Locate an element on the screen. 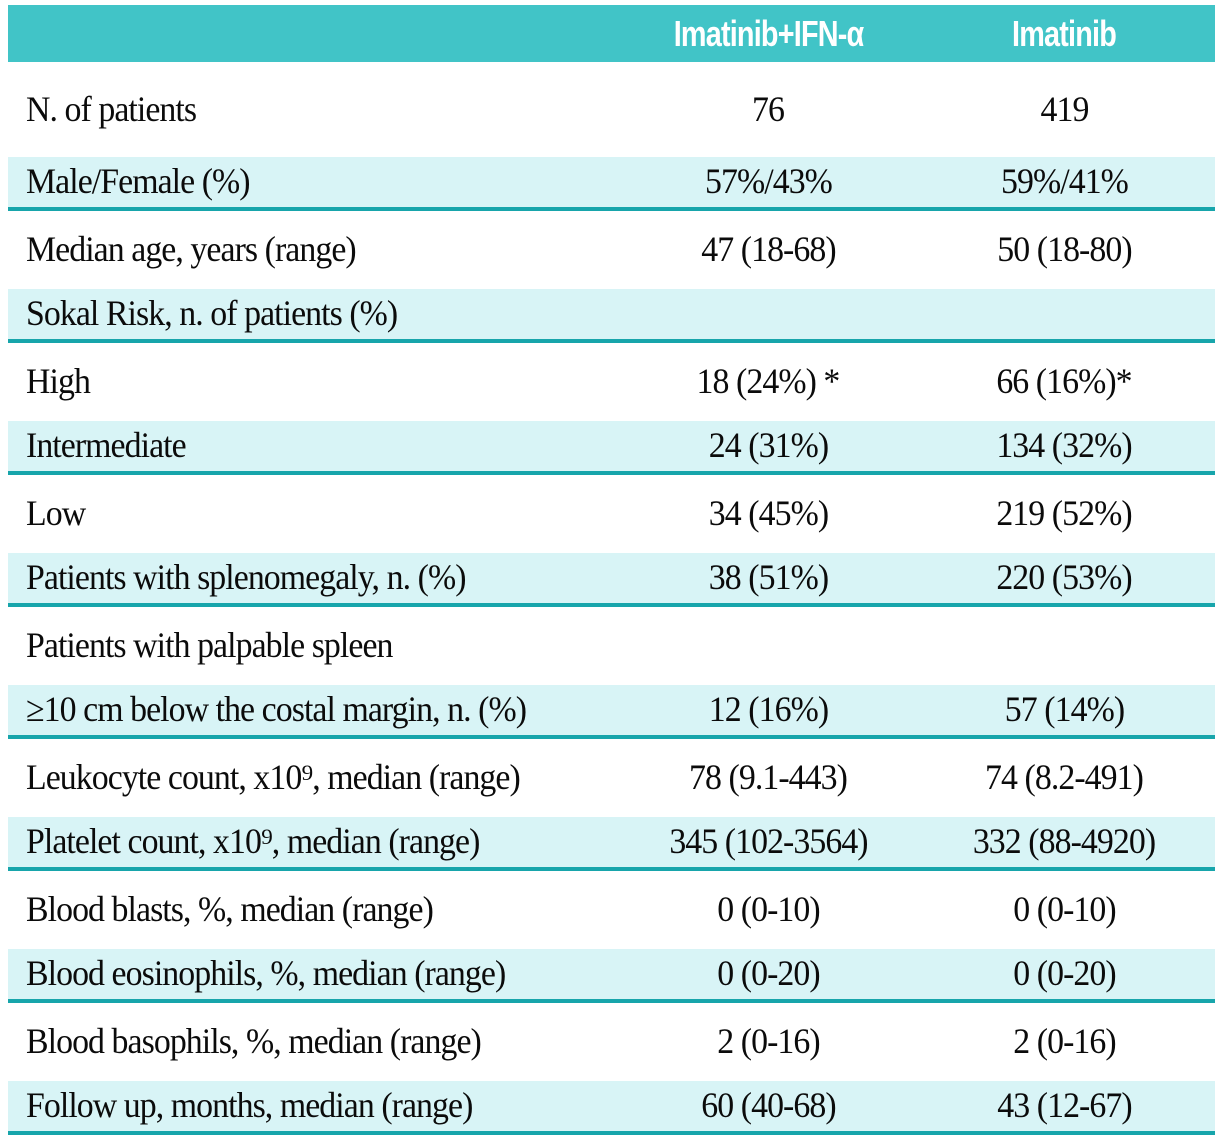 This screenshot has height=1146, width=1223. row-value-imatinib: 0 (0-20) is located at coordinates (1064, 973).